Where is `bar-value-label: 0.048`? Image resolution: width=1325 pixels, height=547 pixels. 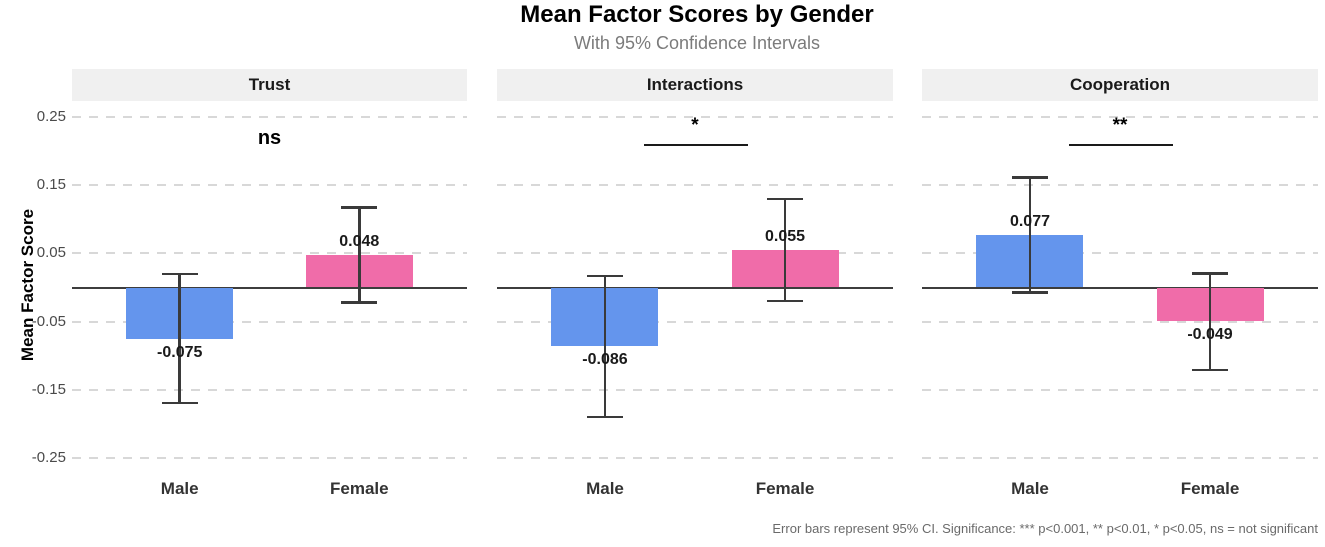 bar-value-label: 0.048 is located at coordinates (359, 241).